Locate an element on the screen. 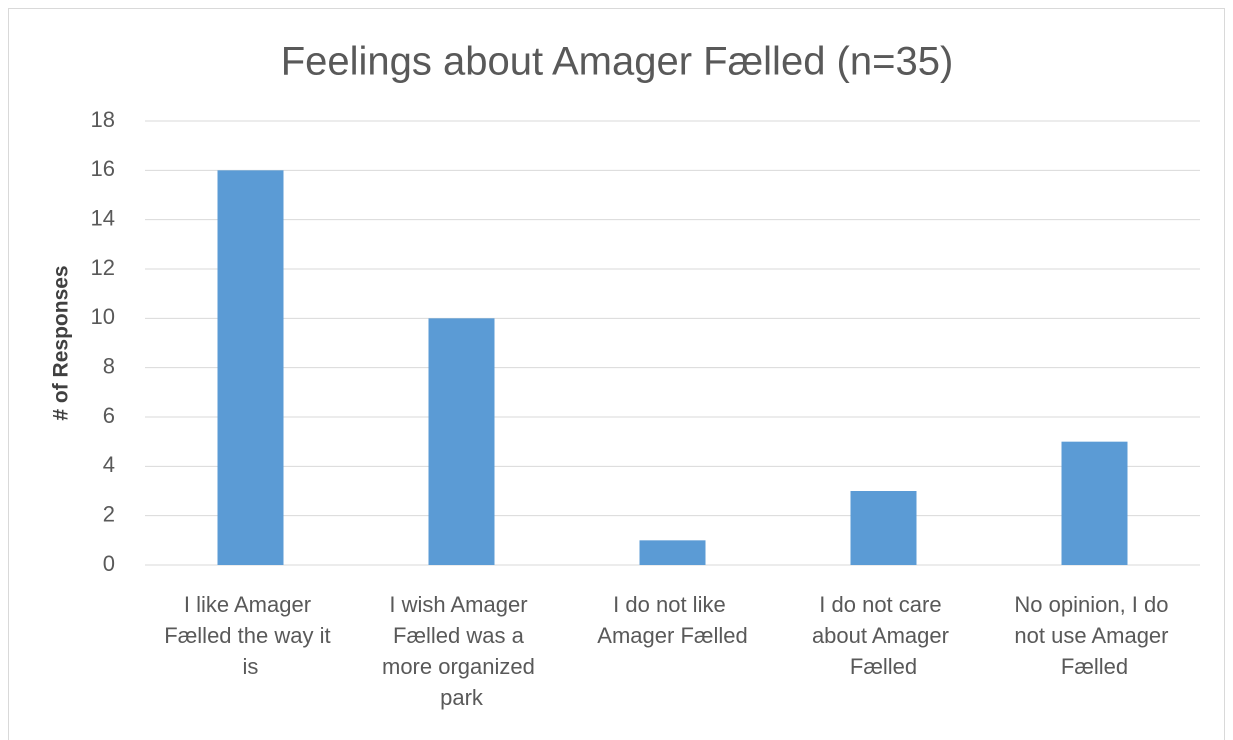  y-tick-label: 18 is located at coordinates (103, 119).